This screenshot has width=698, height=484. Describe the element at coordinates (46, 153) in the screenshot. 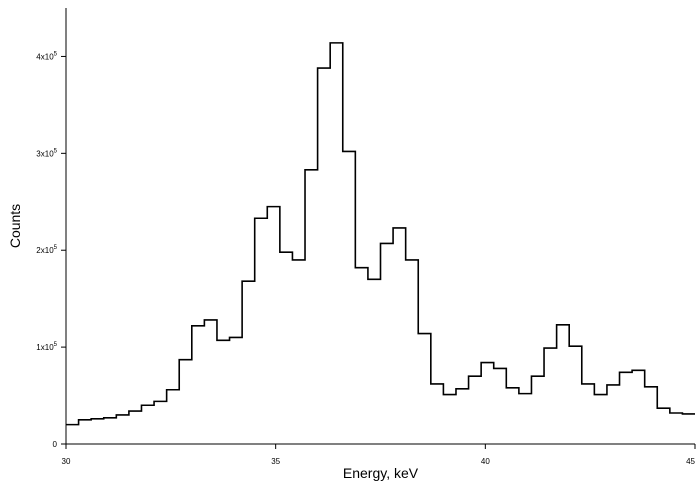

I see `y-tick-label: 3x10⁵` at that location.